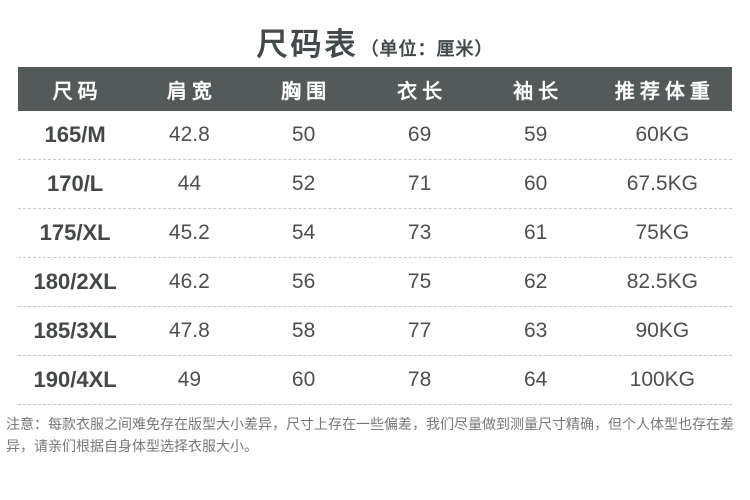 The height and width of the screenshot is (500, 750). Describe the element at coordinates (535, 330) in the screenshot. I see `cell-sleeve: 63` at that location.